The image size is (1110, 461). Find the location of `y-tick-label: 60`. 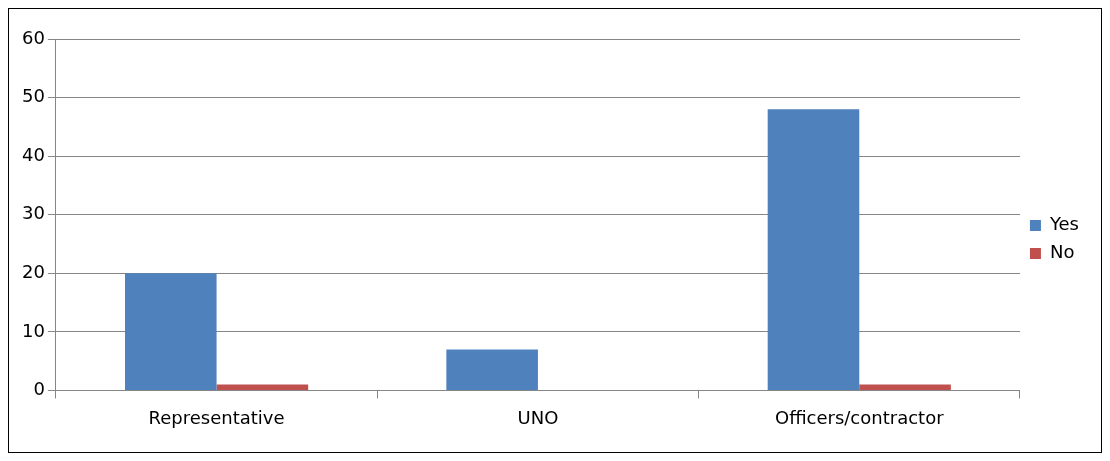

y-tick-label: 60 is located at coordinates (33, 37).